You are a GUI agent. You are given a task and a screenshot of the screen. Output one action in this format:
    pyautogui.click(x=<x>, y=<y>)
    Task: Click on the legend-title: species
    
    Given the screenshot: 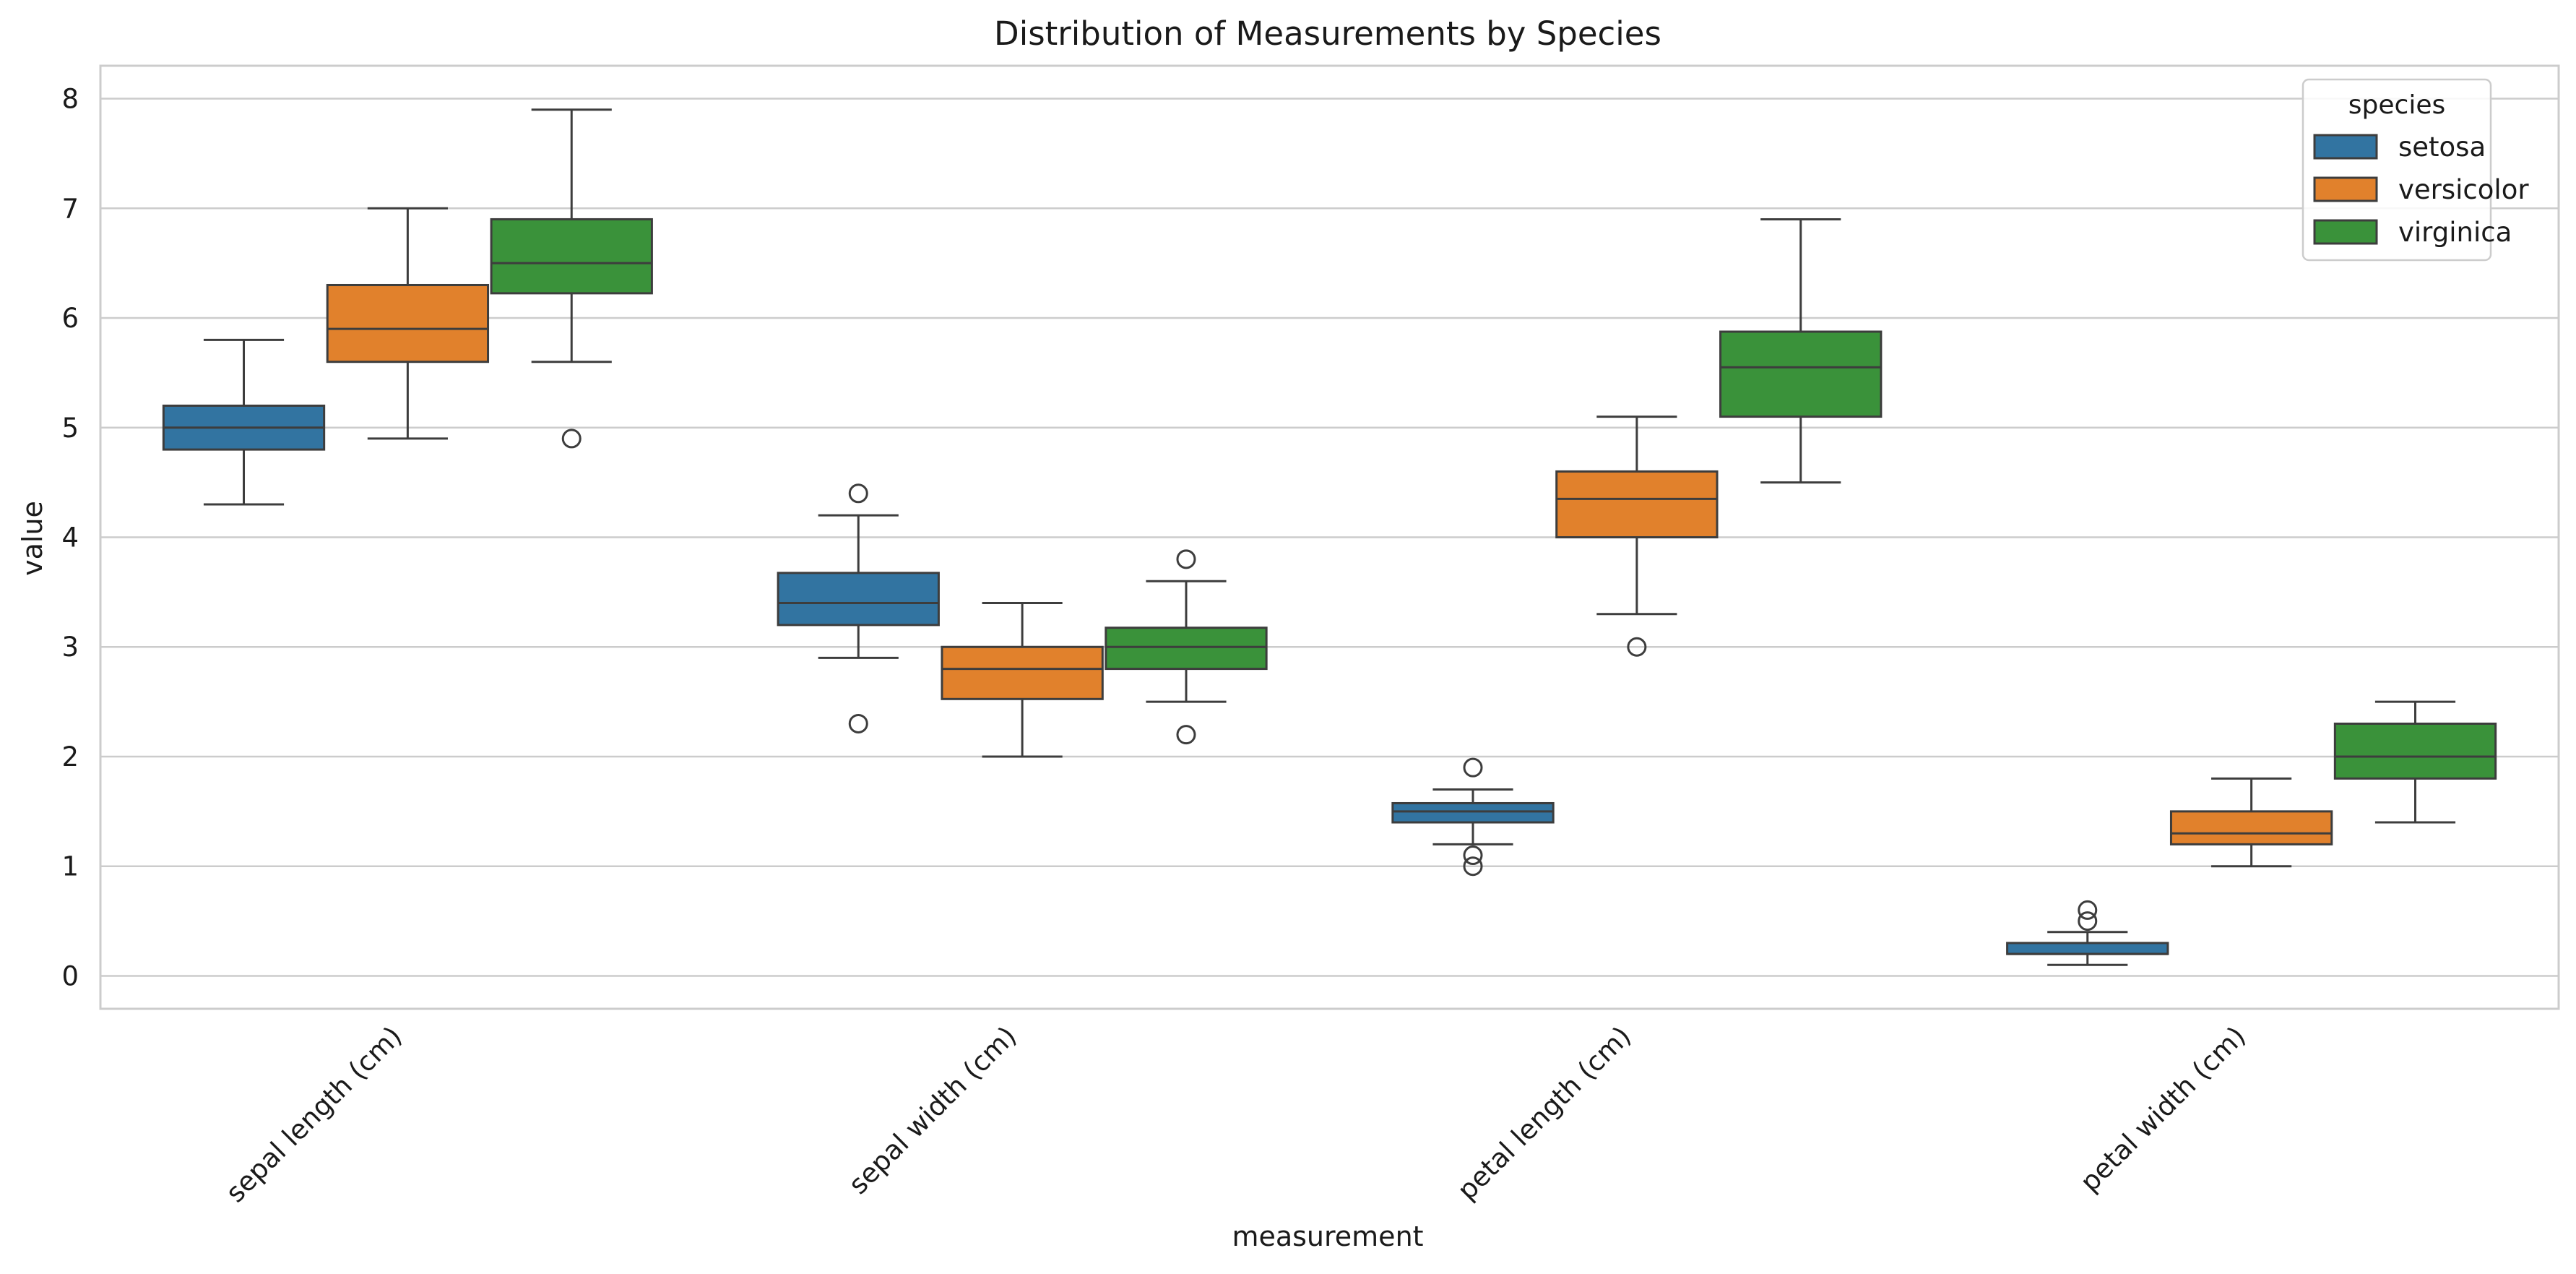 What is the action you would take?
    pyautogui.click(x=2396, y=105)
    